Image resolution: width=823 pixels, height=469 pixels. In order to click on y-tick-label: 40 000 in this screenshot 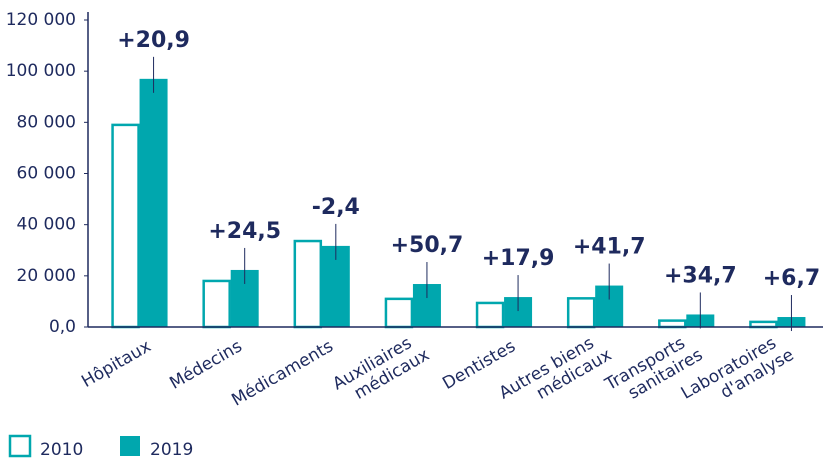, I will do `click(46, 225)`.